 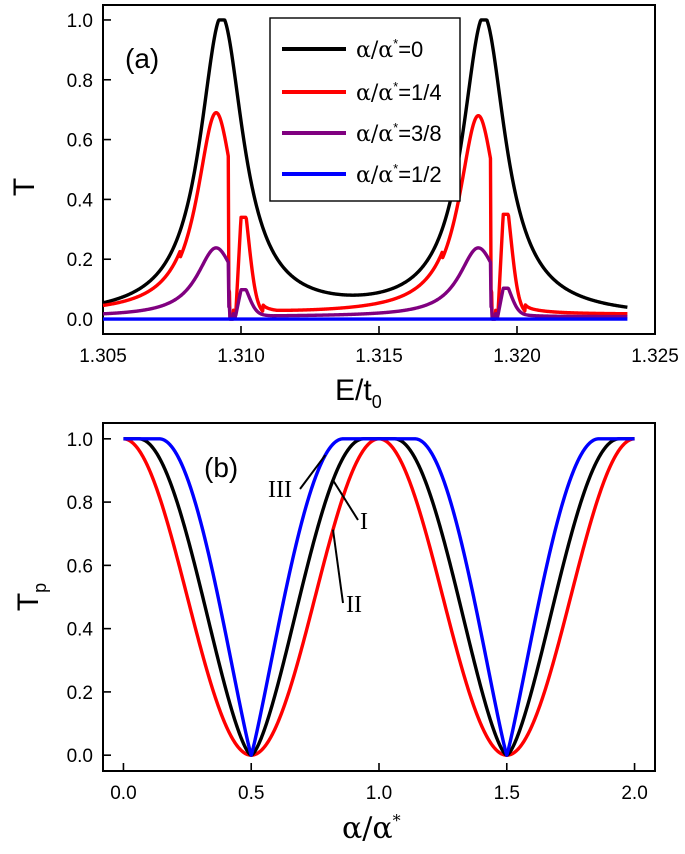 I want to click on panel-a-xtick-label: 1.310, so click(x=241, y=356).